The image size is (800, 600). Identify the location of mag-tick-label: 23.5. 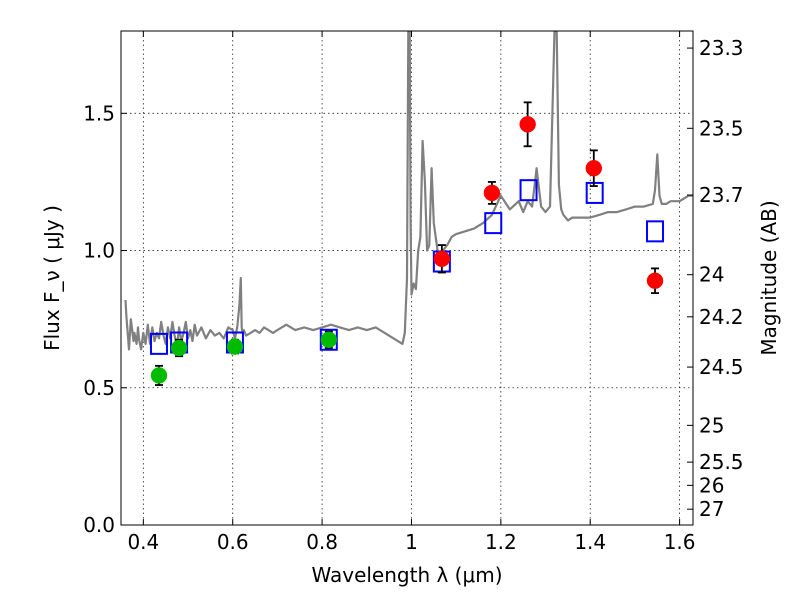
(721, 128).